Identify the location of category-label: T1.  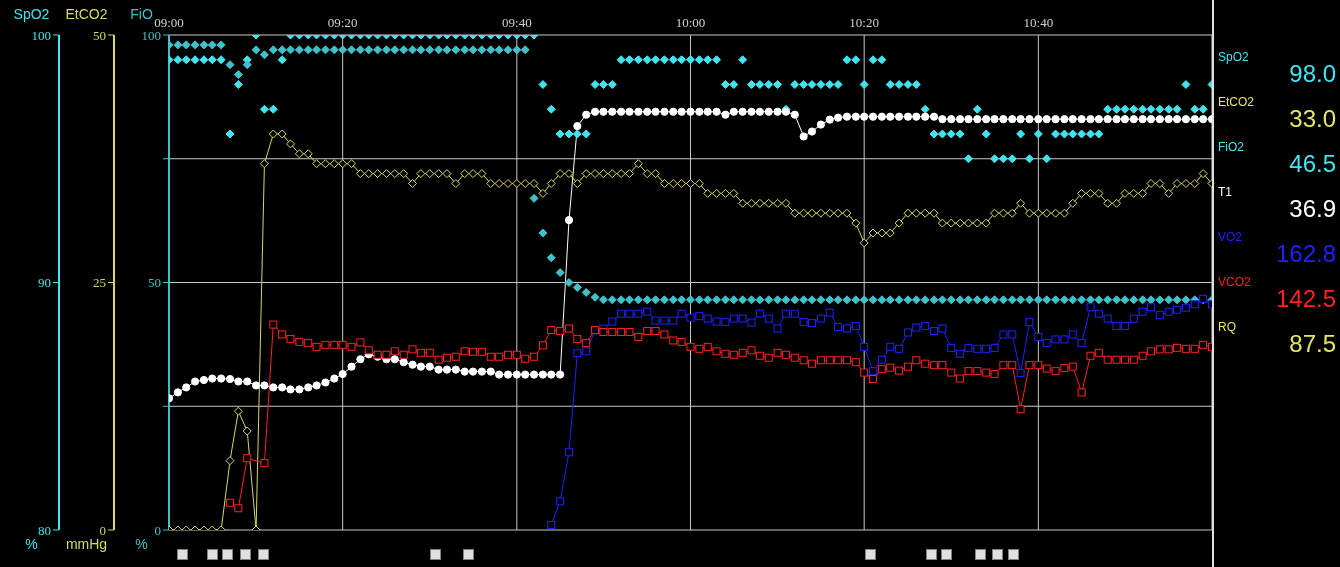
(1225, 192).